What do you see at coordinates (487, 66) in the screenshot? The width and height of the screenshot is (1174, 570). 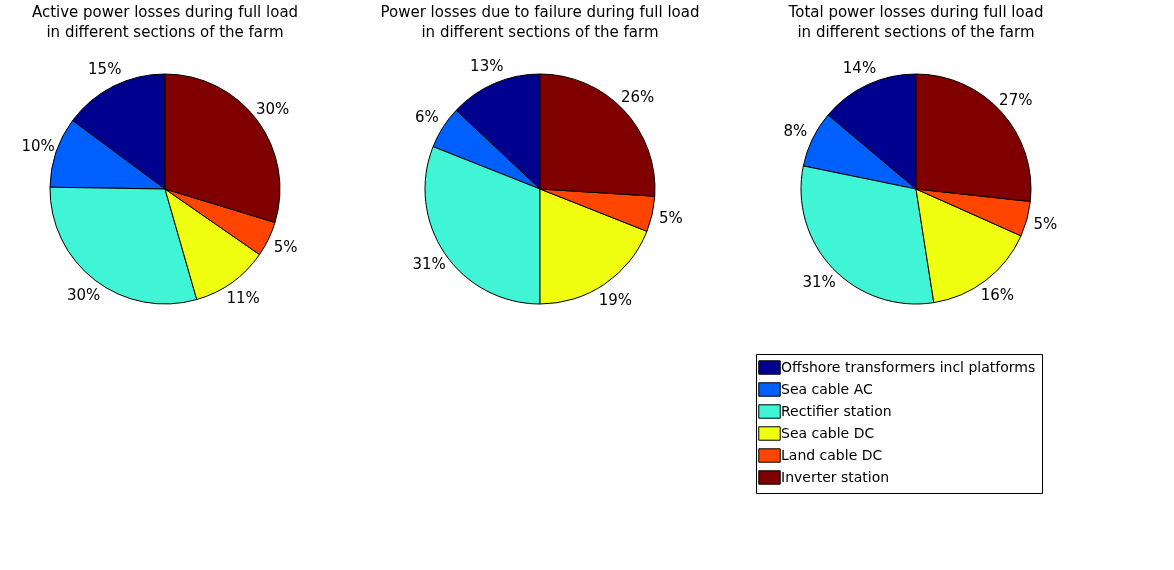 I see `data-label: 13%` at bounding box center [487, 66].